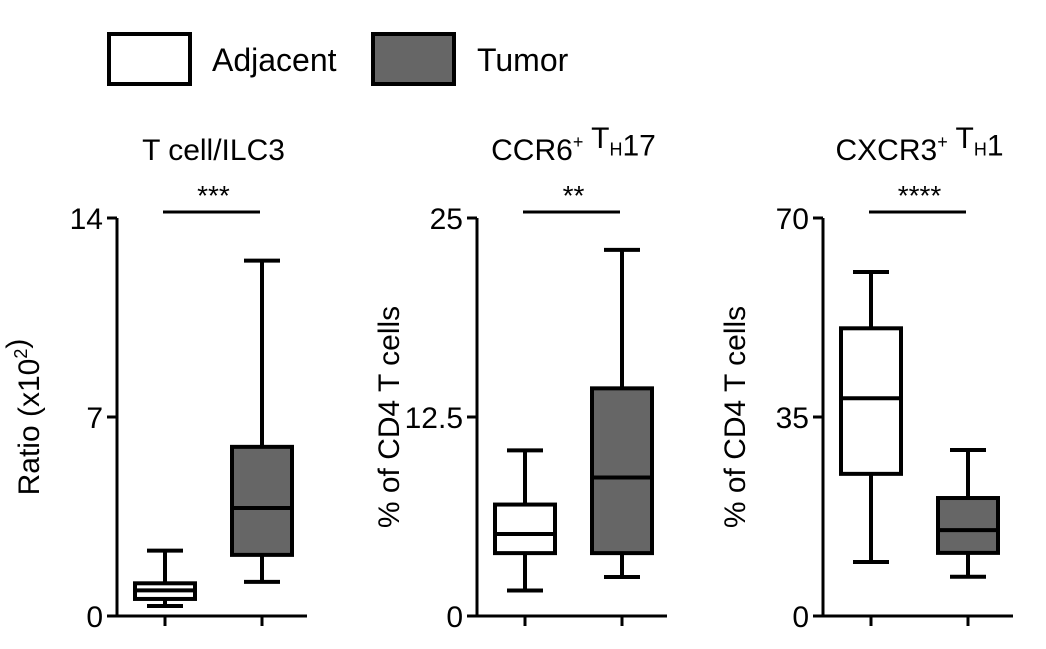  I want to click on panel-title: CXCR3+ TH1, so click(919, 144).